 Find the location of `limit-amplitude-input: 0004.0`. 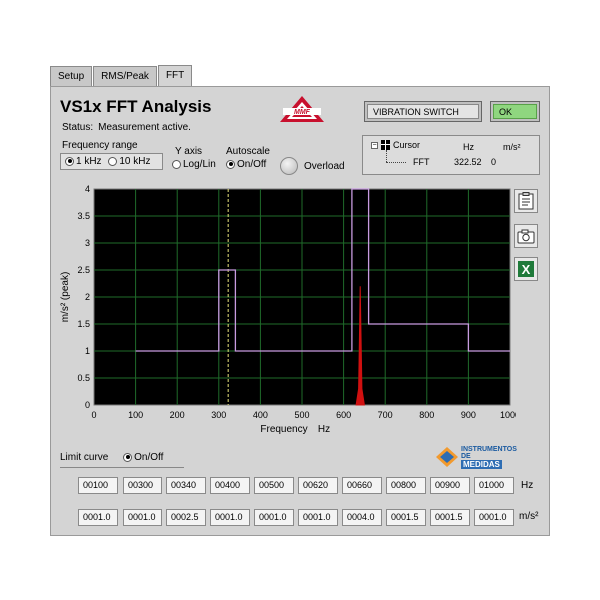

limit-amplitude-input: 0004.0 is located at coordinates (362, 517).